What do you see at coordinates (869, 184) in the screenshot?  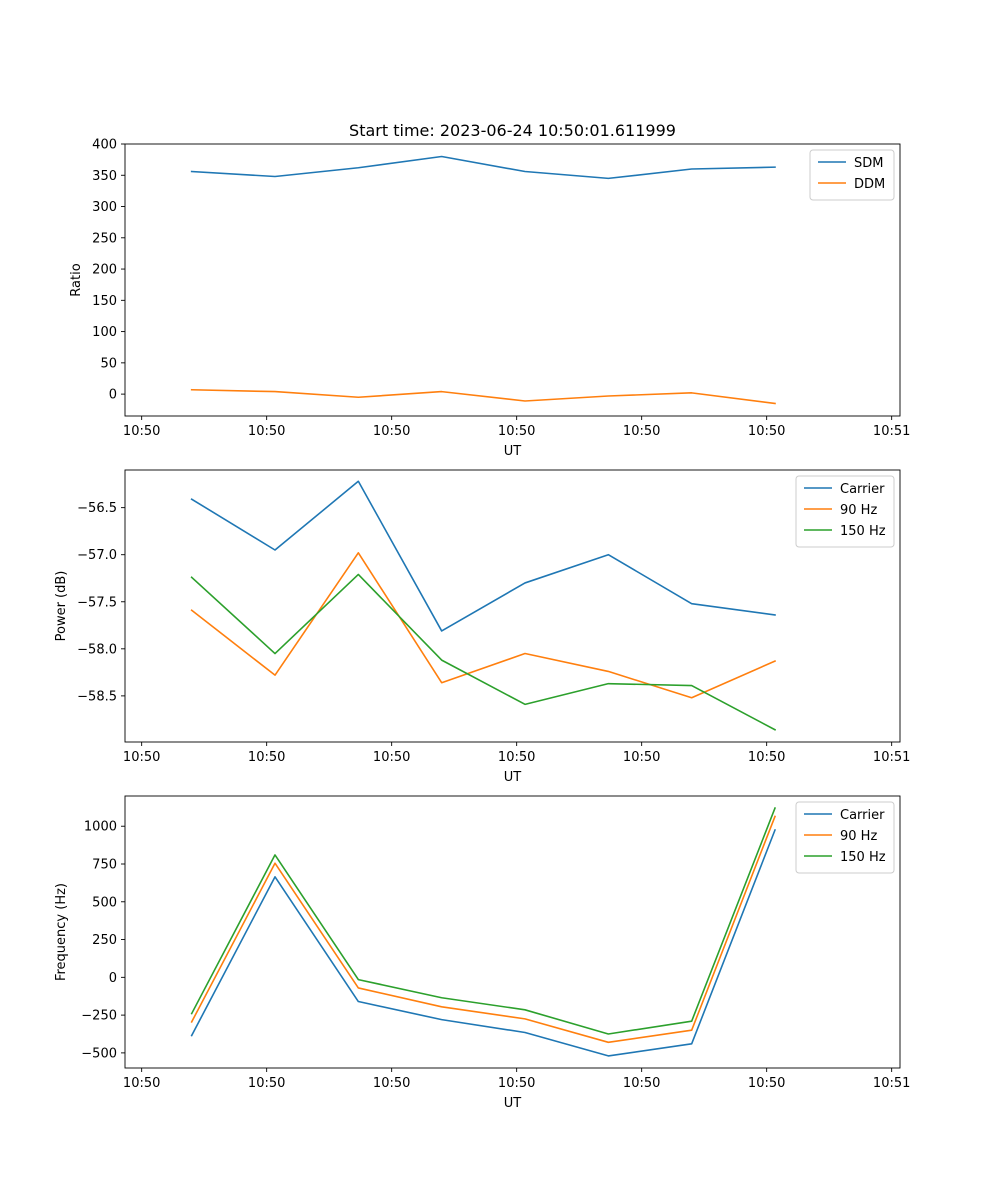 I see `legend-label: DDM` at bounding box center [869, 184].